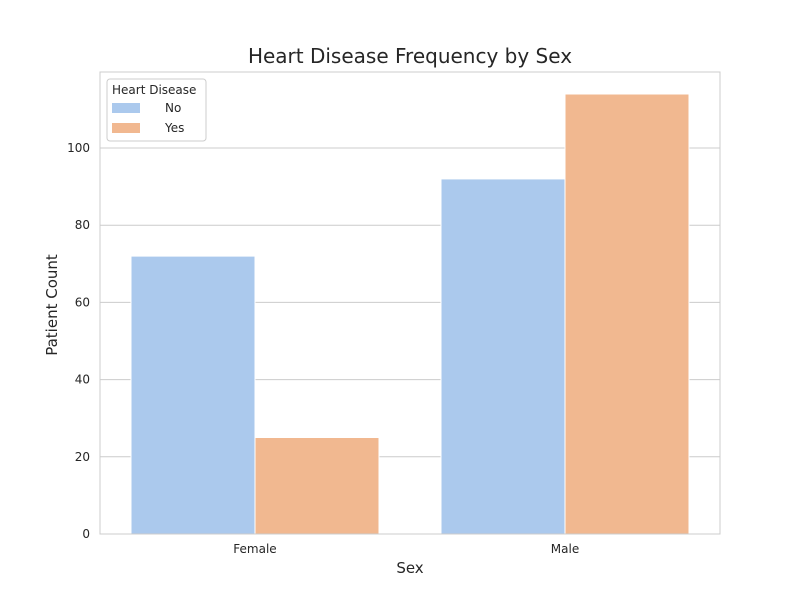  What do you see at coordinates (126, 108) in the screenshot?
I see `legend-swatch-no` at bounding box center [126, 108].